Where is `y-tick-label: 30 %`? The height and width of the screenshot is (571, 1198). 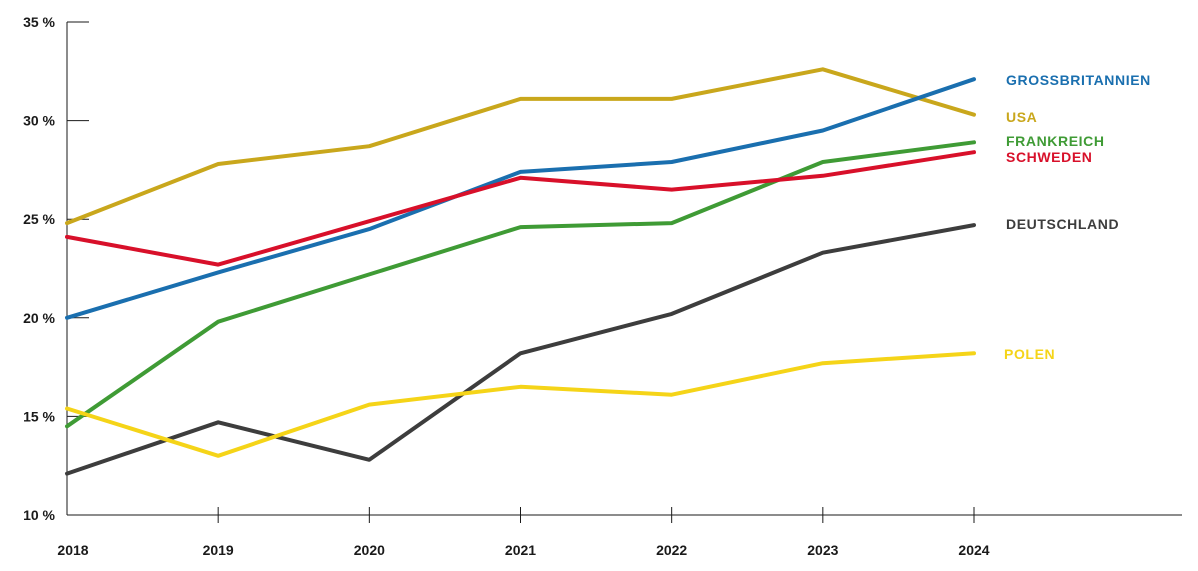 y-tick-label: 30 % is located at coordinates (39, 121).